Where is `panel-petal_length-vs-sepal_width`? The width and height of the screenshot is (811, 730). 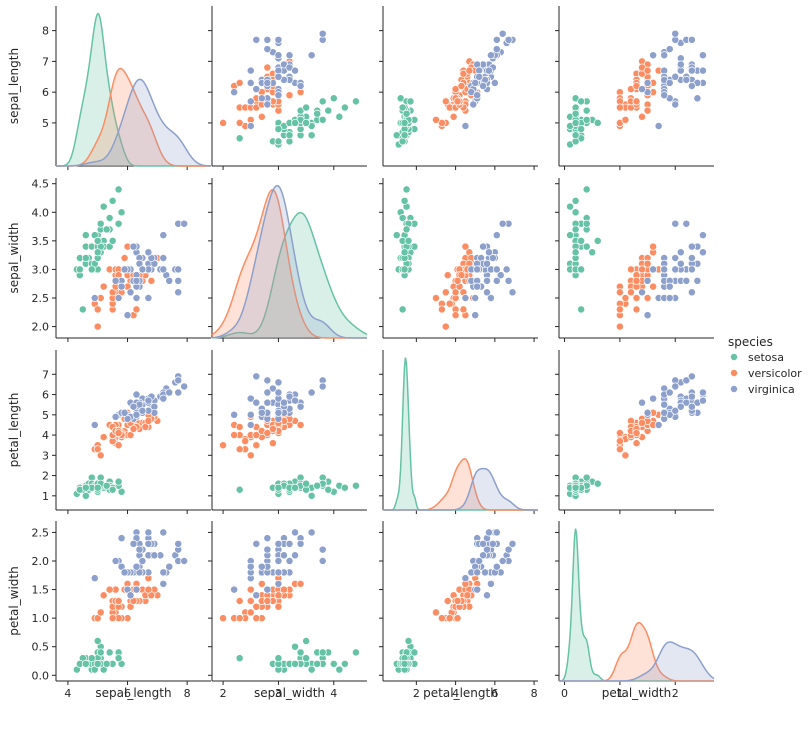 panel-petal_length-vs-sepal_width is located at coordinates (287, 432).